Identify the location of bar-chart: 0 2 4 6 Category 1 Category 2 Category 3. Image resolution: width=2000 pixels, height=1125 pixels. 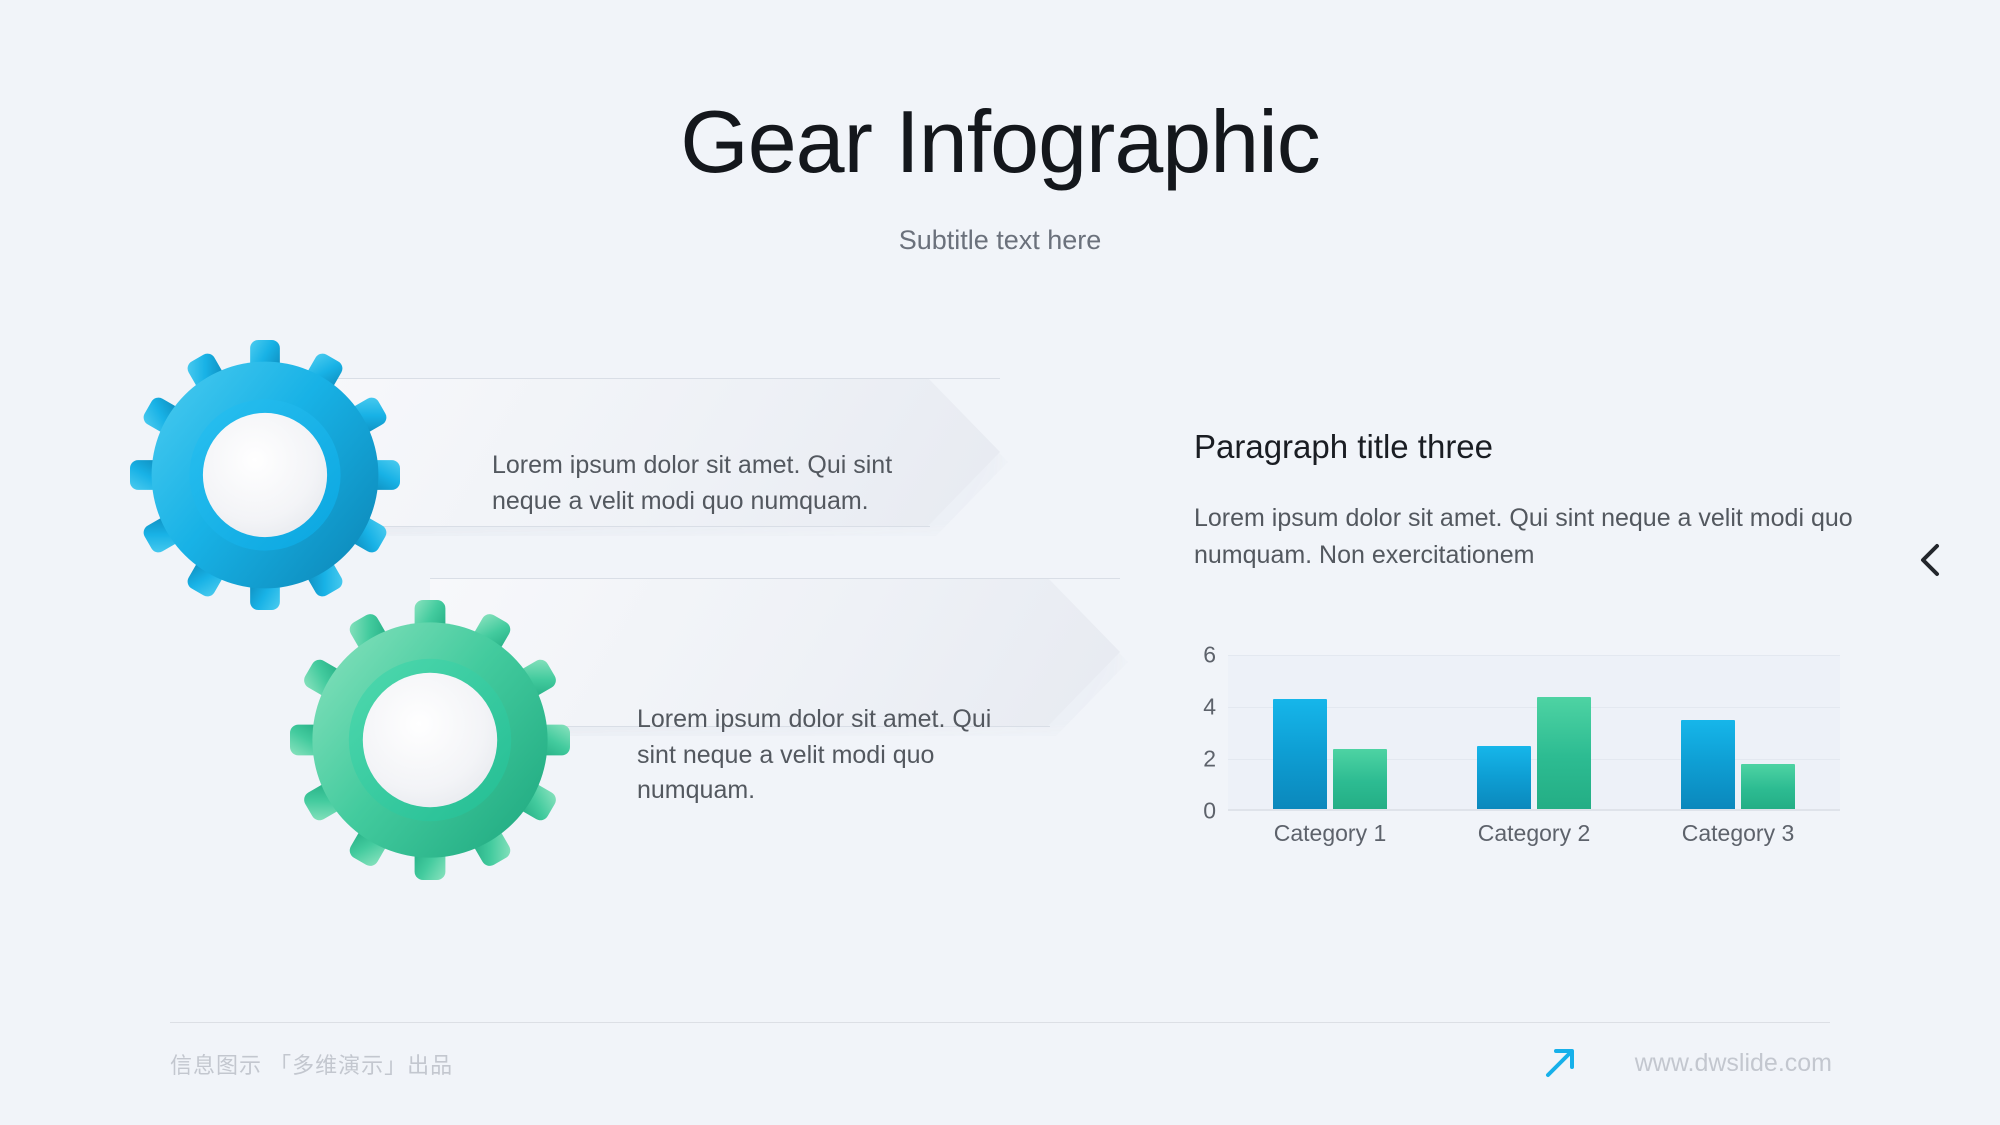
(1515, 744).